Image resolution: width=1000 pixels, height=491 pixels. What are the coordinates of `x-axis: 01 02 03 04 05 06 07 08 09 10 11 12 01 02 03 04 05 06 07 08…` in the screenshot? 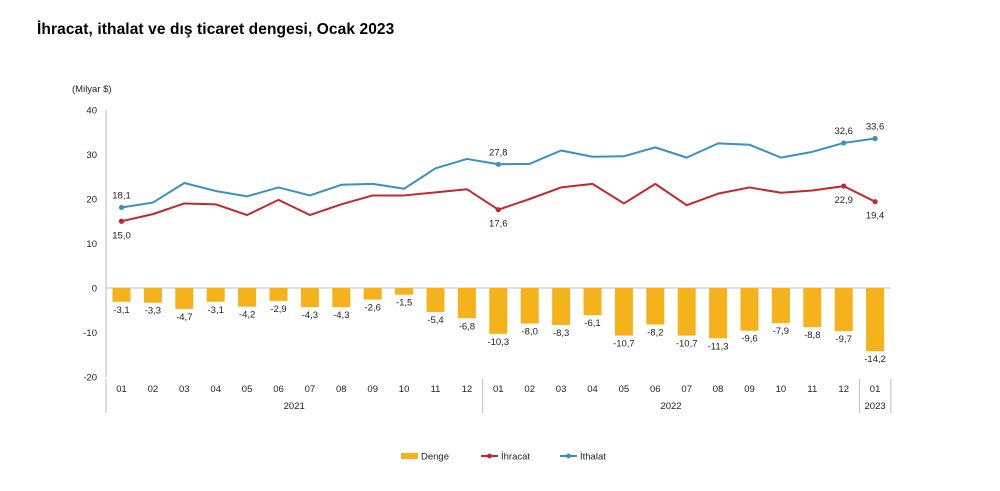 It's located at (498, 396).